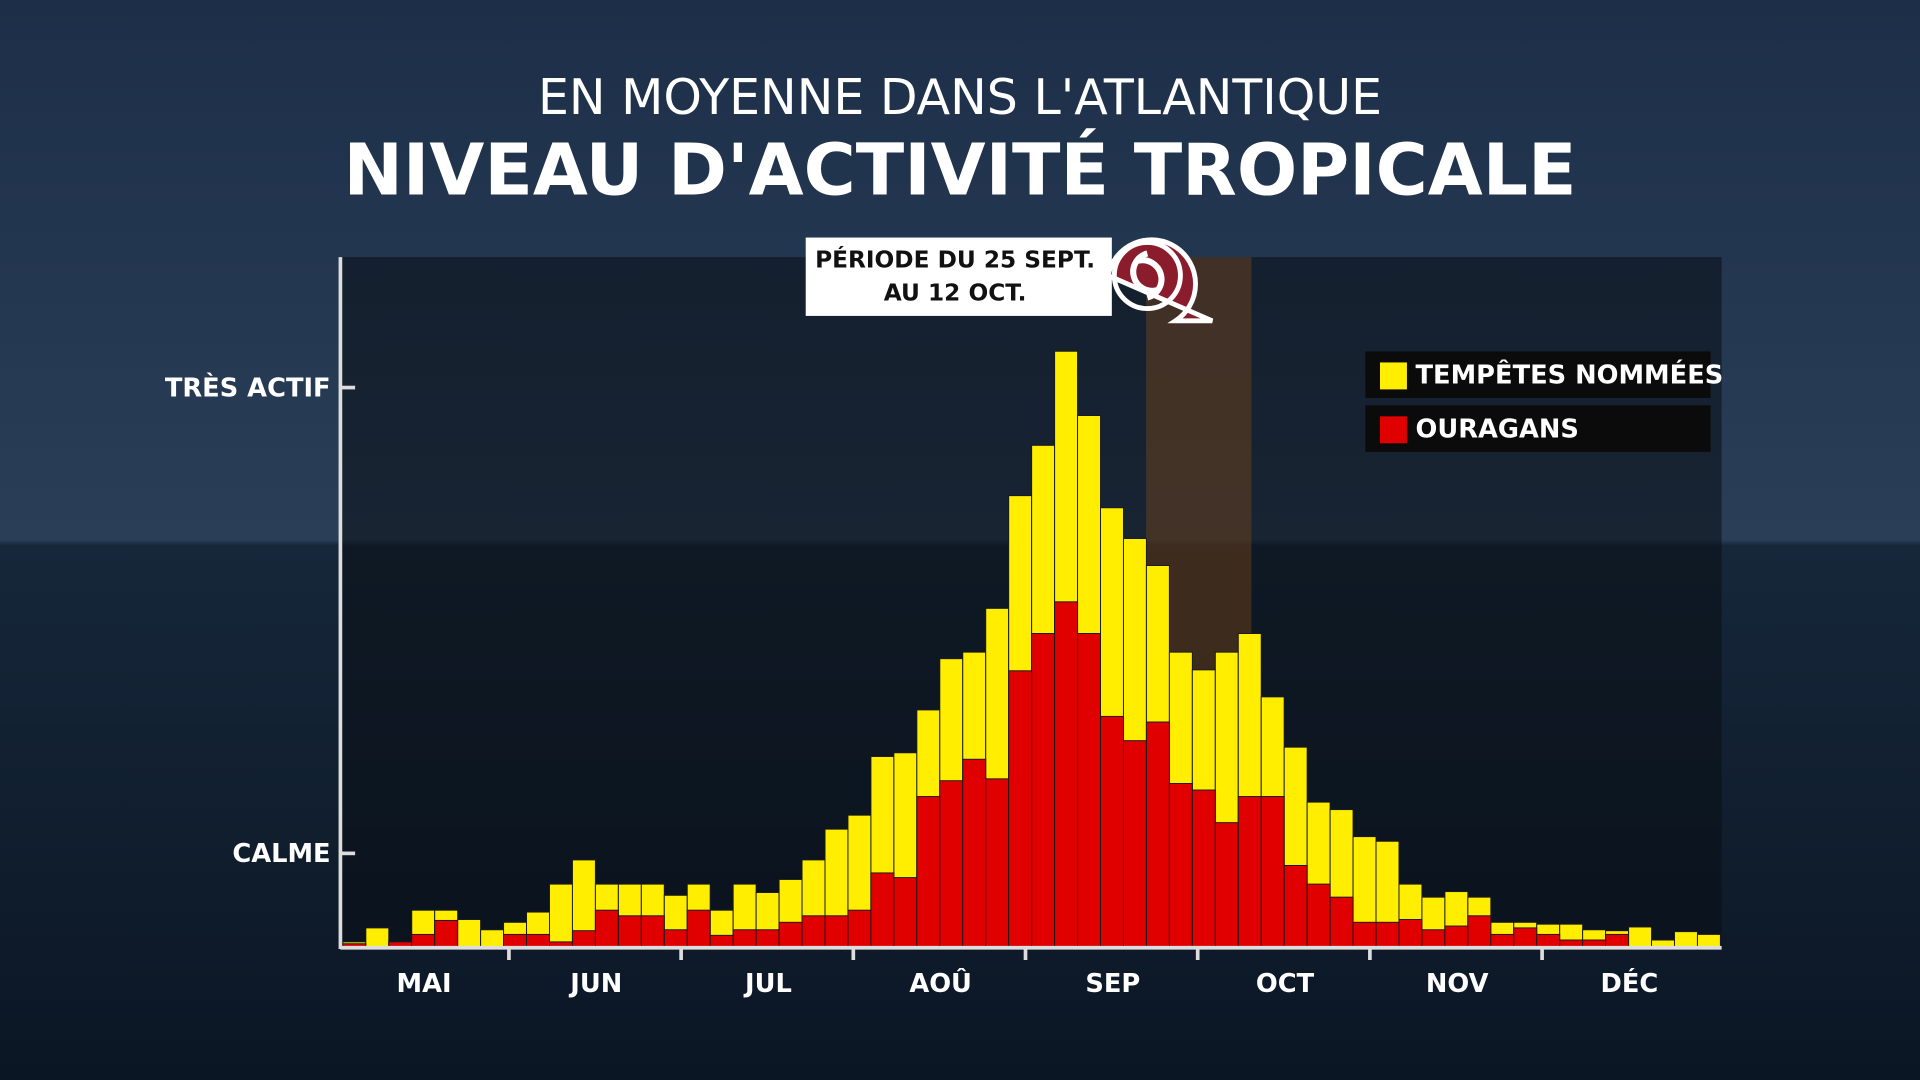  Describe the element at coordinates (960, 170) in the screenshot. I see `title: NIVEAU D'ACTIVITÉ TROPICALE` at that location.